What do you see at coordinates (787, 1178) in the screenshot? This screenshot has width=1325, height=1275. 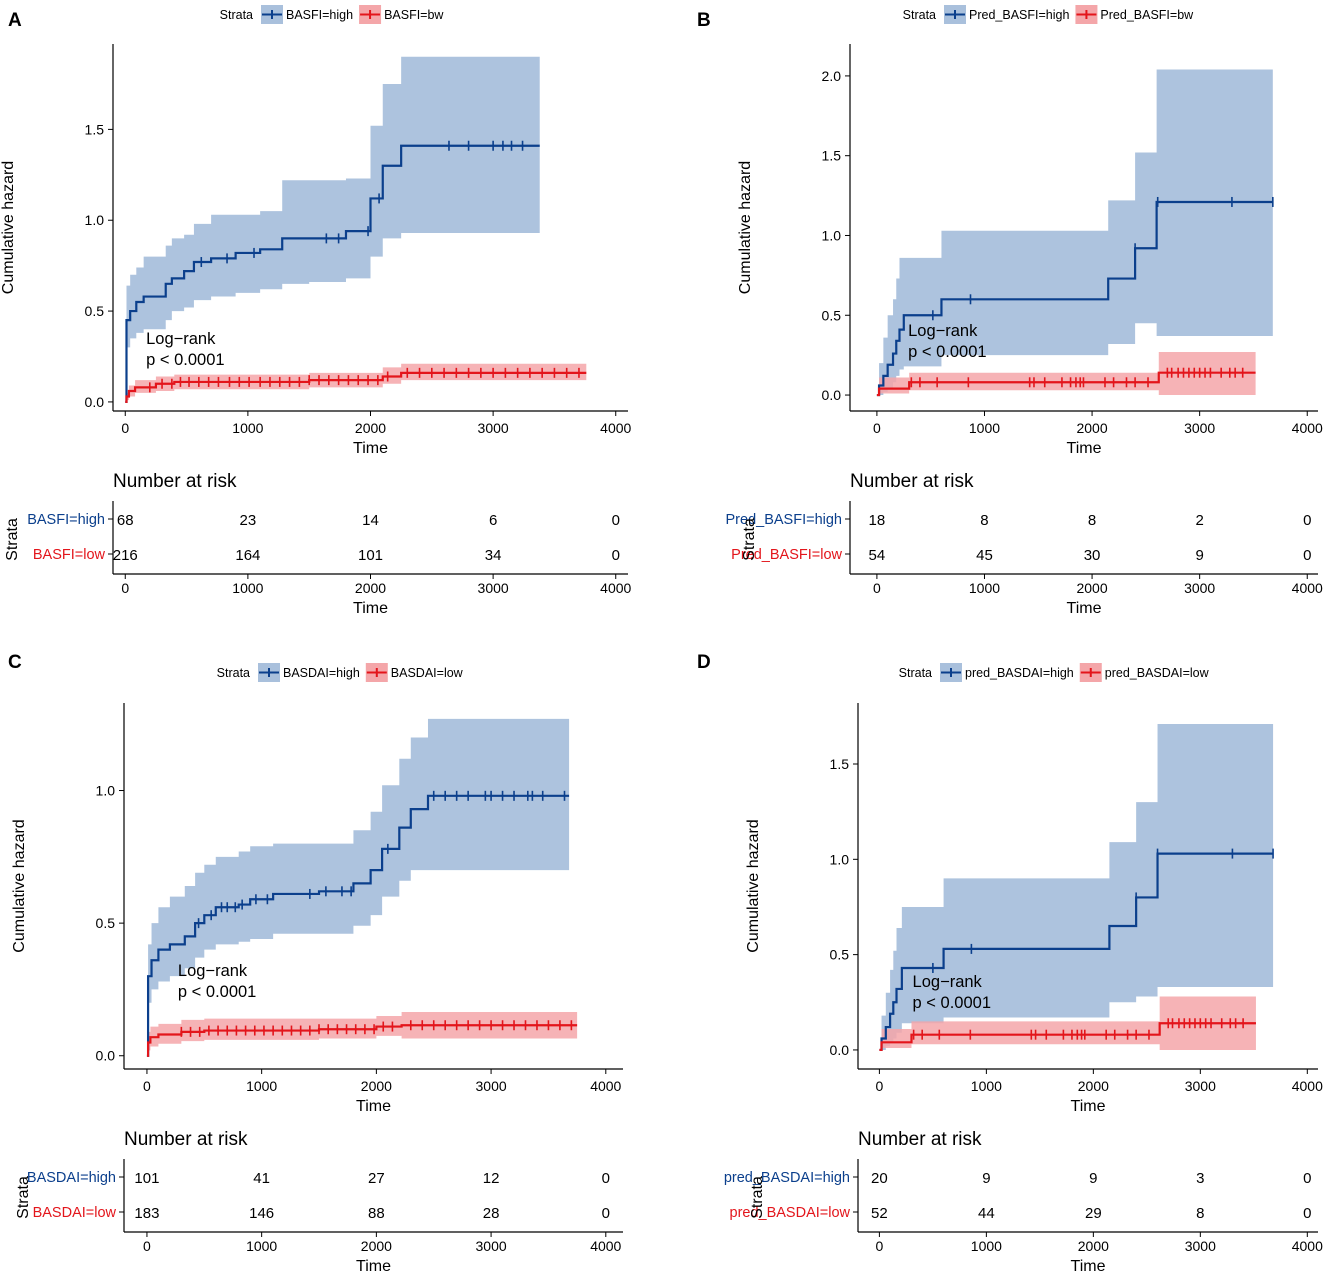 I see `risk-row-label: pred_BASDAI=high` at bounding box center [787, 1178].